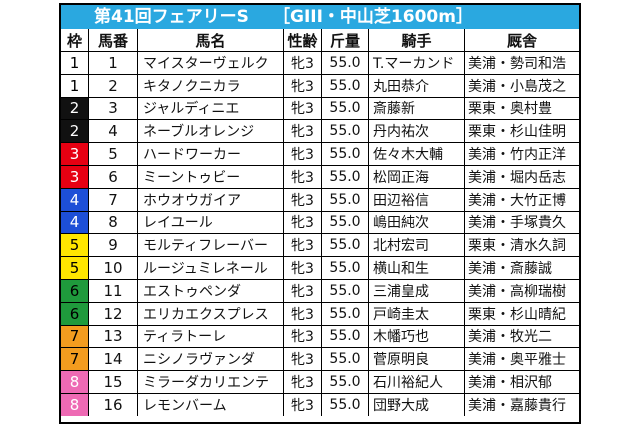 The image size is (640, 426). I want to click on cell-uma: 13, so click(113, 336).